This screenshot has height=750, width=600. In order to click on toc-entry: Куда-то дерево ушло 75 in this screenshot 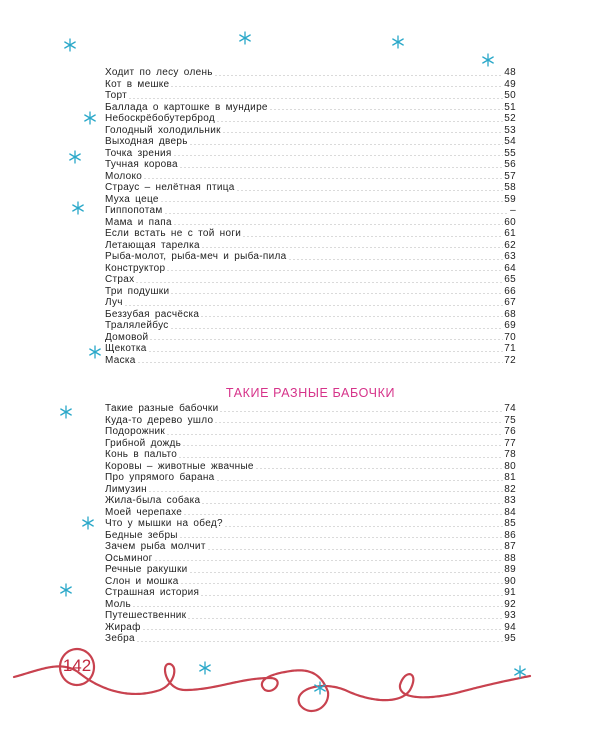, I will do `click(310, 421)`.